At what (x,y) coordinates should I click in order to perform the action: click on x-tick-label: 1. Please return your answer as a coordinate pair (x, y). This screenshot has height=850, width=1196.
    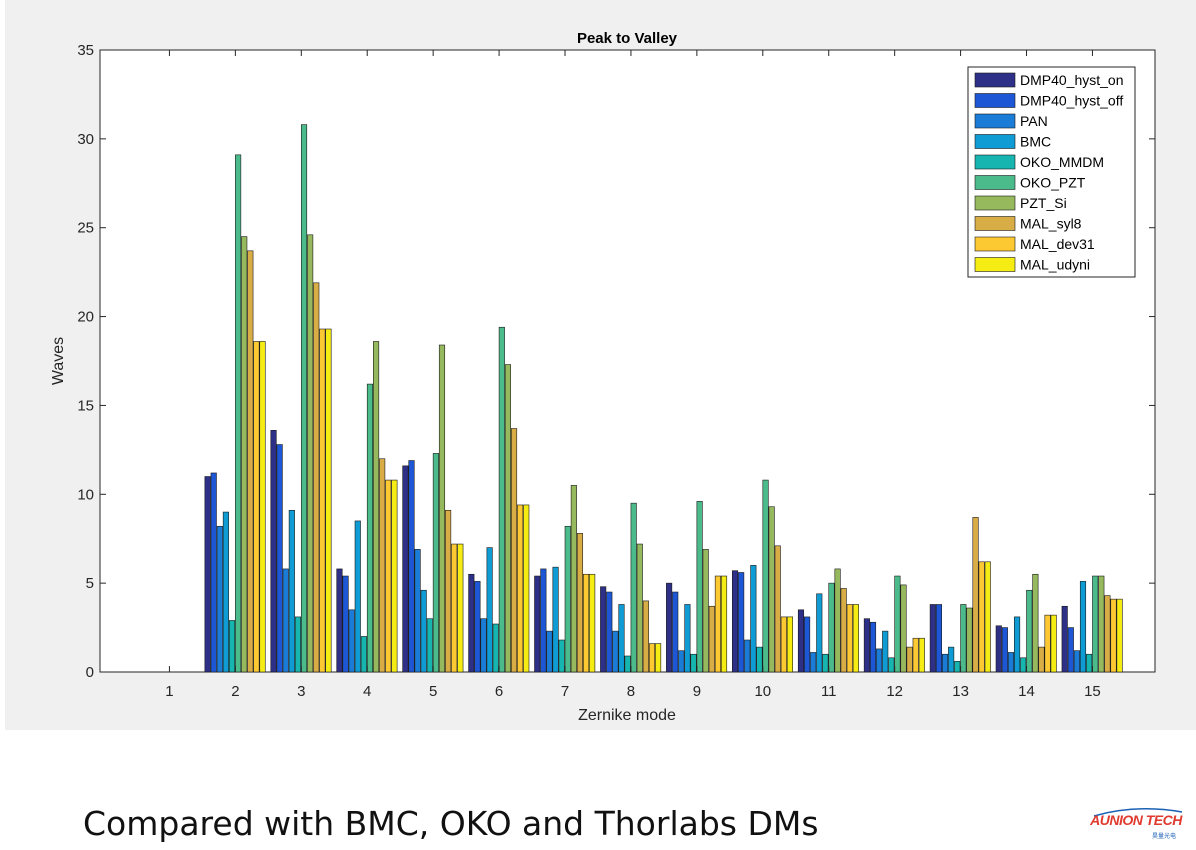
    Looking at the image, I should click on (169, 691).